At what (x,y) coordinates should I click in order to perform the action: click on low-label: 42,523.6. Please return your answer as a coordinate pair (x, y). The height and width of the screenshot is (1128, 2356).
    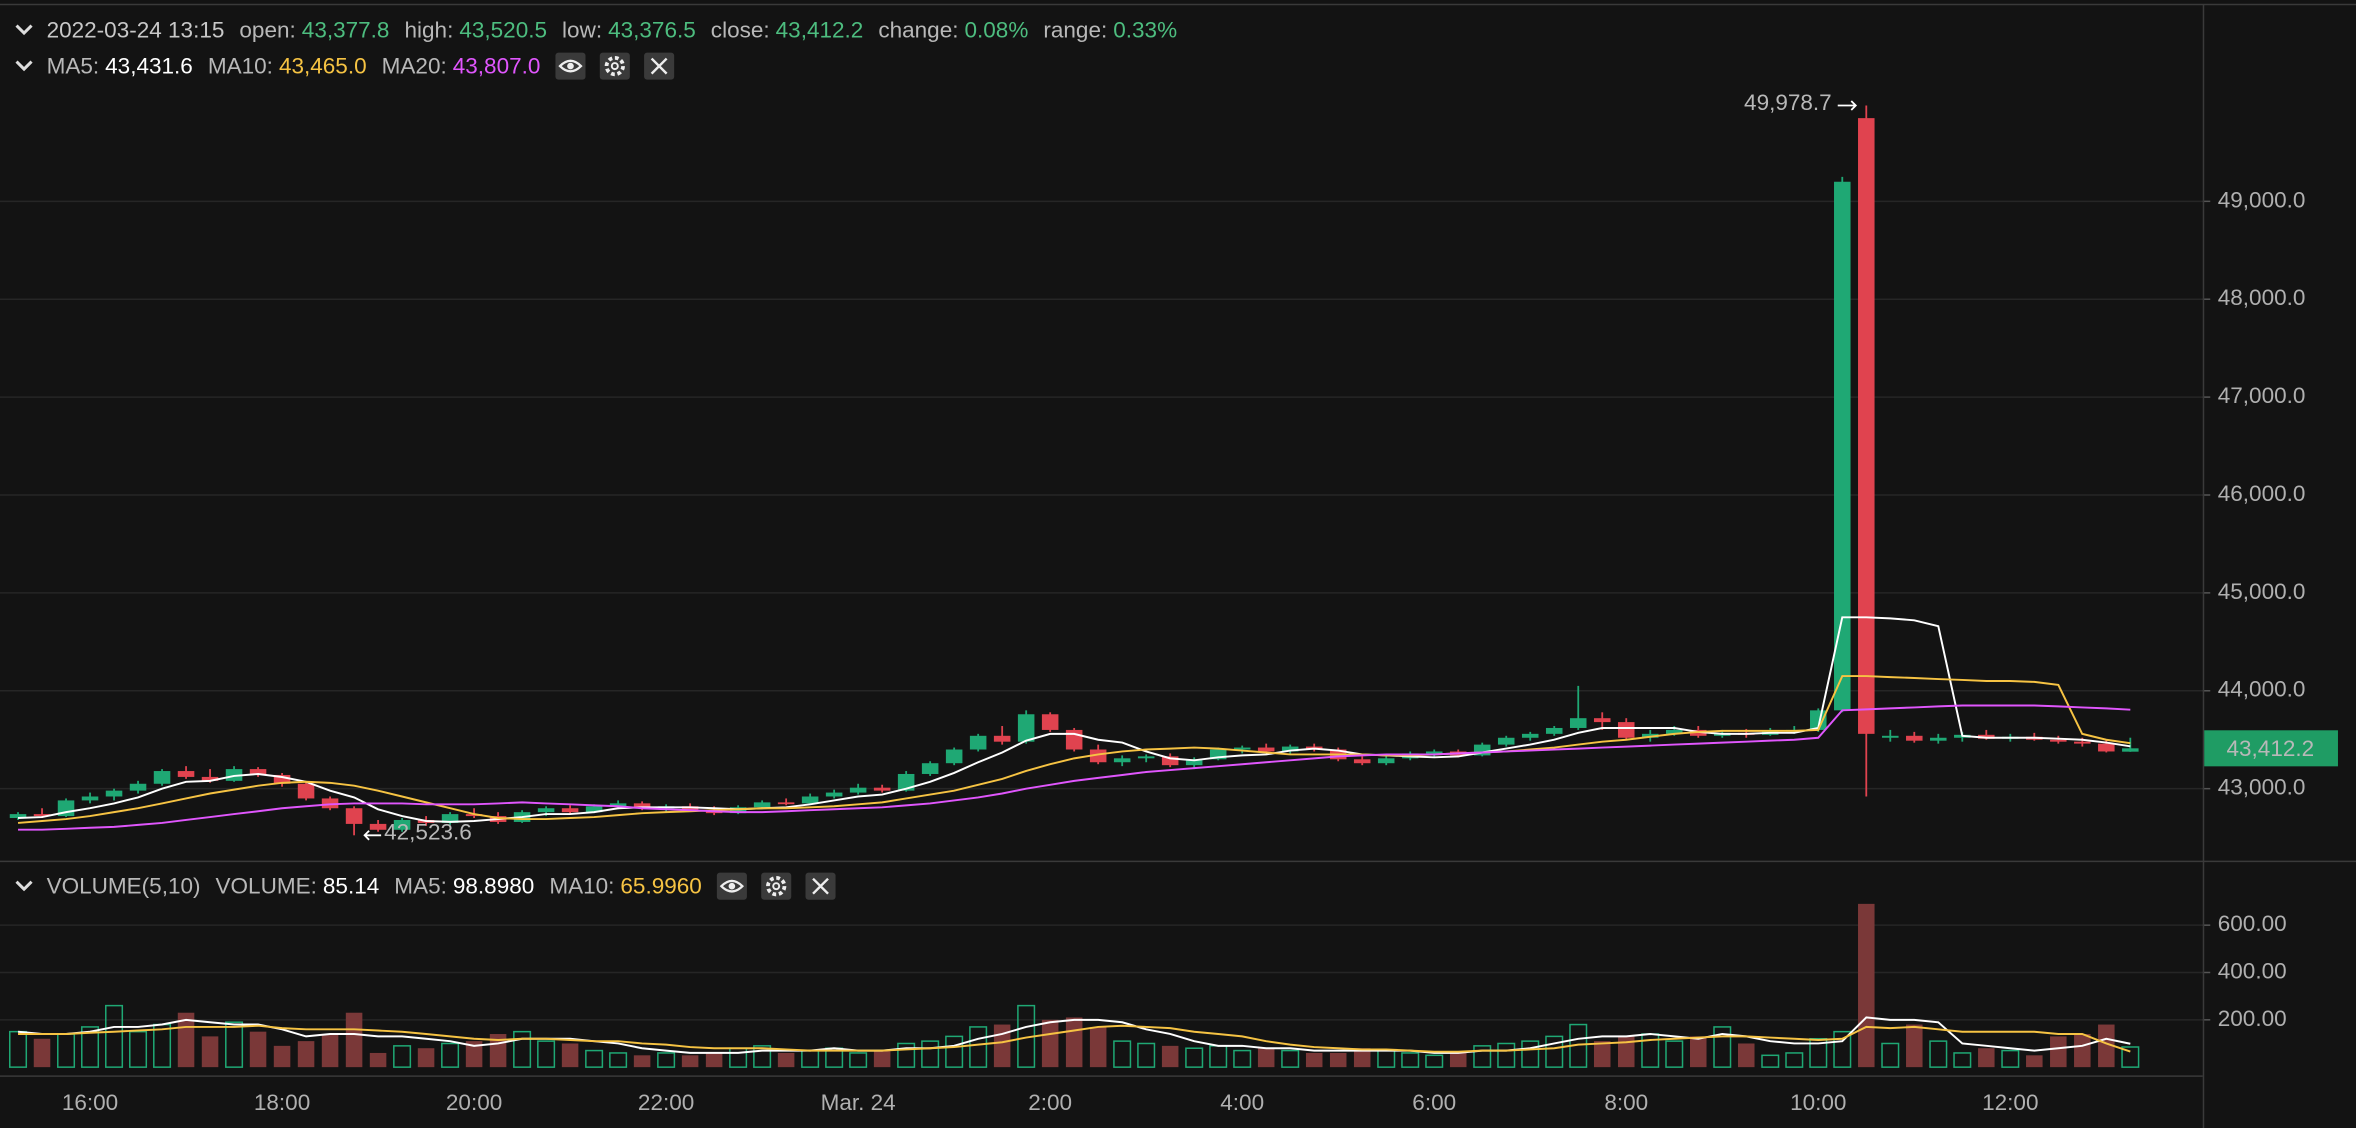
    Looking at the image, I should click on (428, 832).